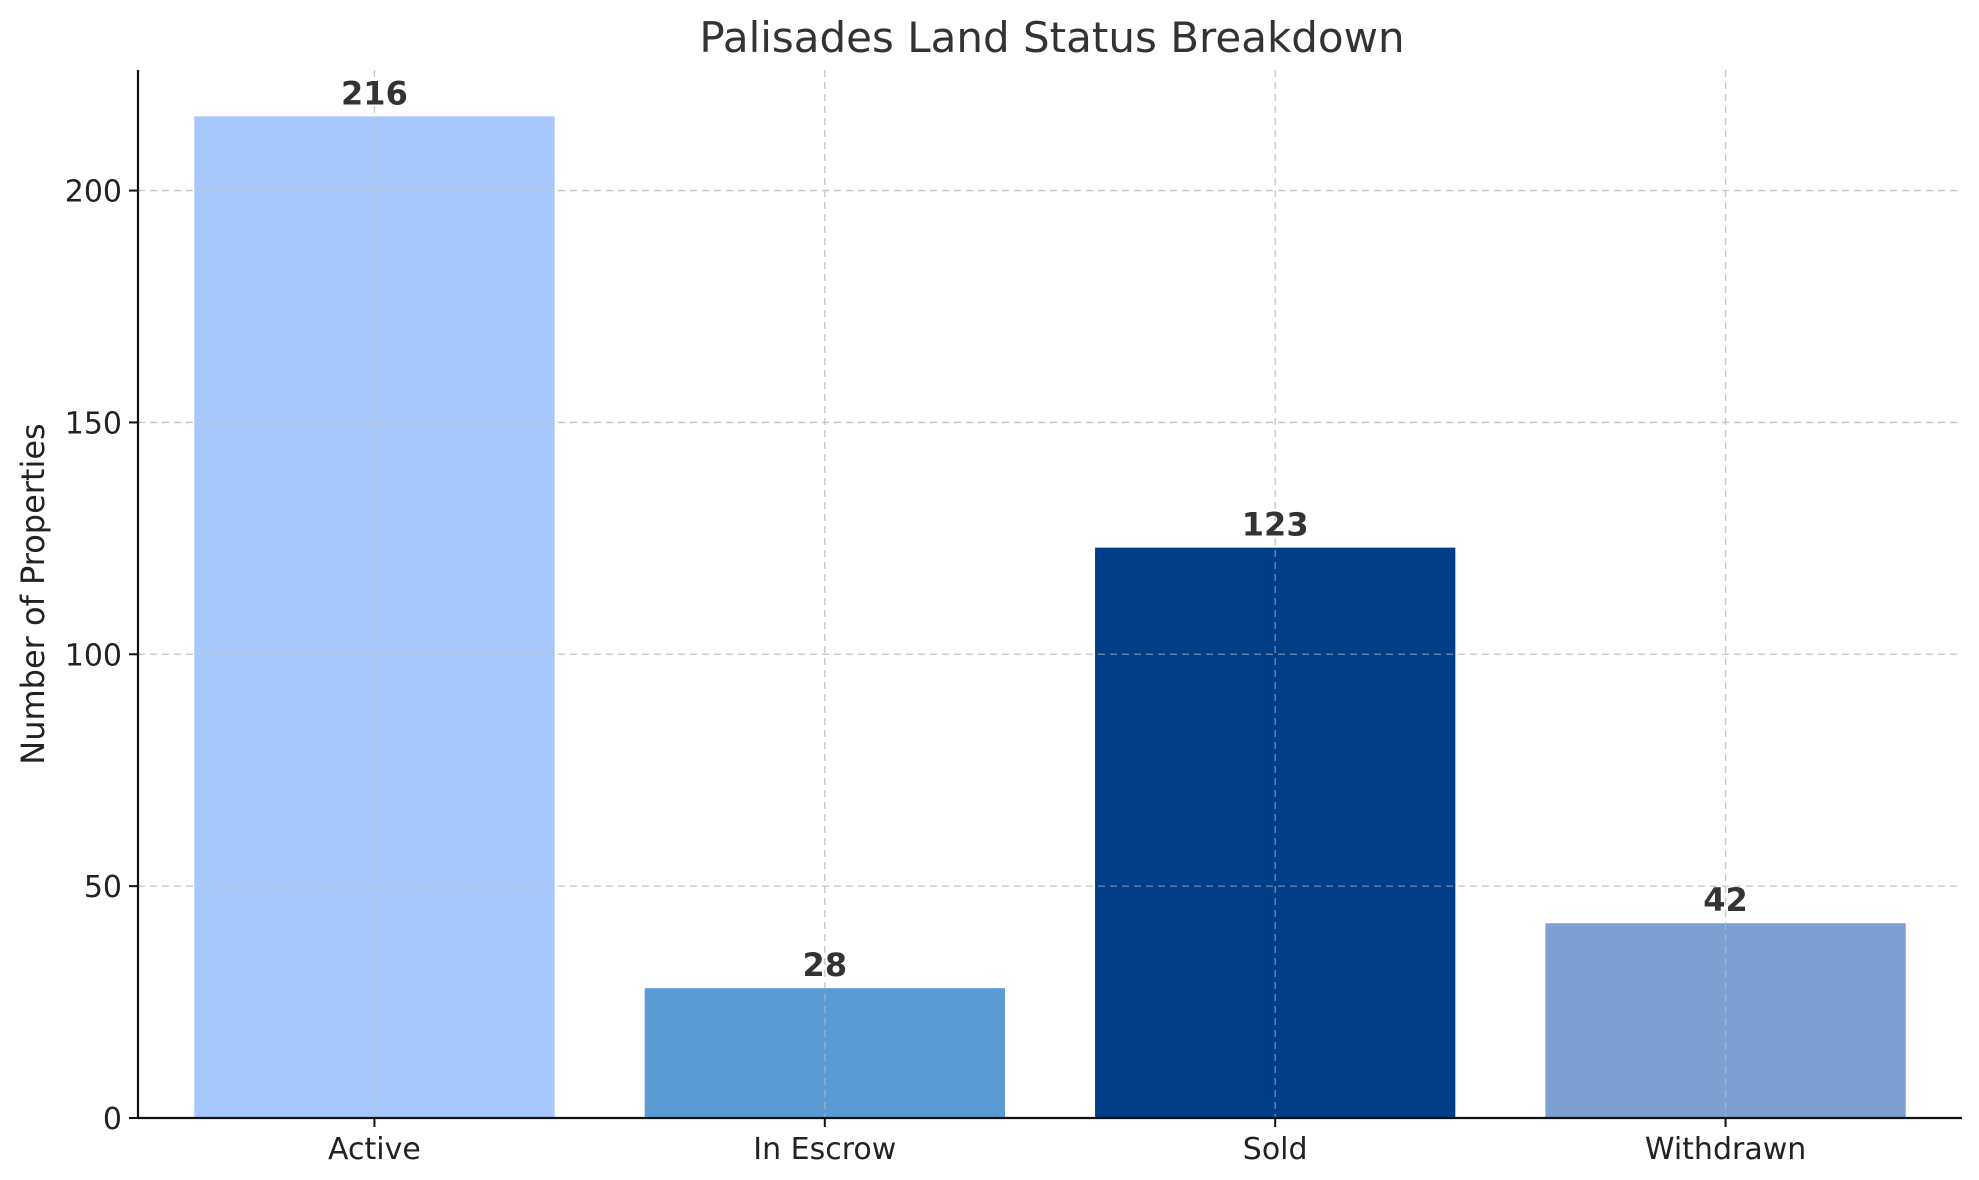 This screenshot has width=1979, height=1180. I want to click on x-tick-label: Sold, so click(1275, 1149).